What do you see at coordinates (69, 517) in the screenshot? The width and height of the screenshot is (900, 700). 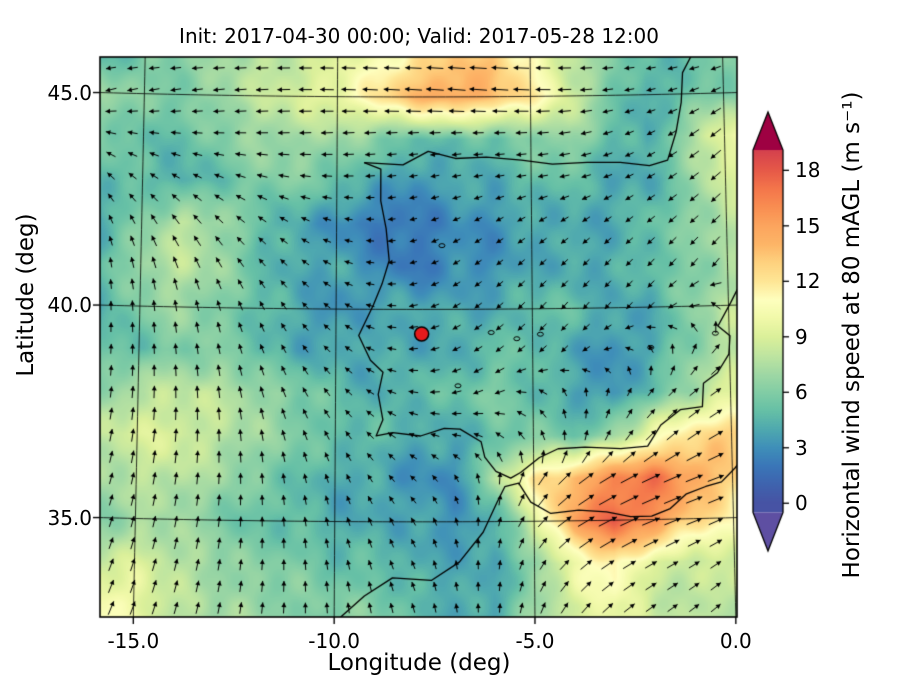 I see `y-tick-label: 35.0` at bounding box center [69, 517].